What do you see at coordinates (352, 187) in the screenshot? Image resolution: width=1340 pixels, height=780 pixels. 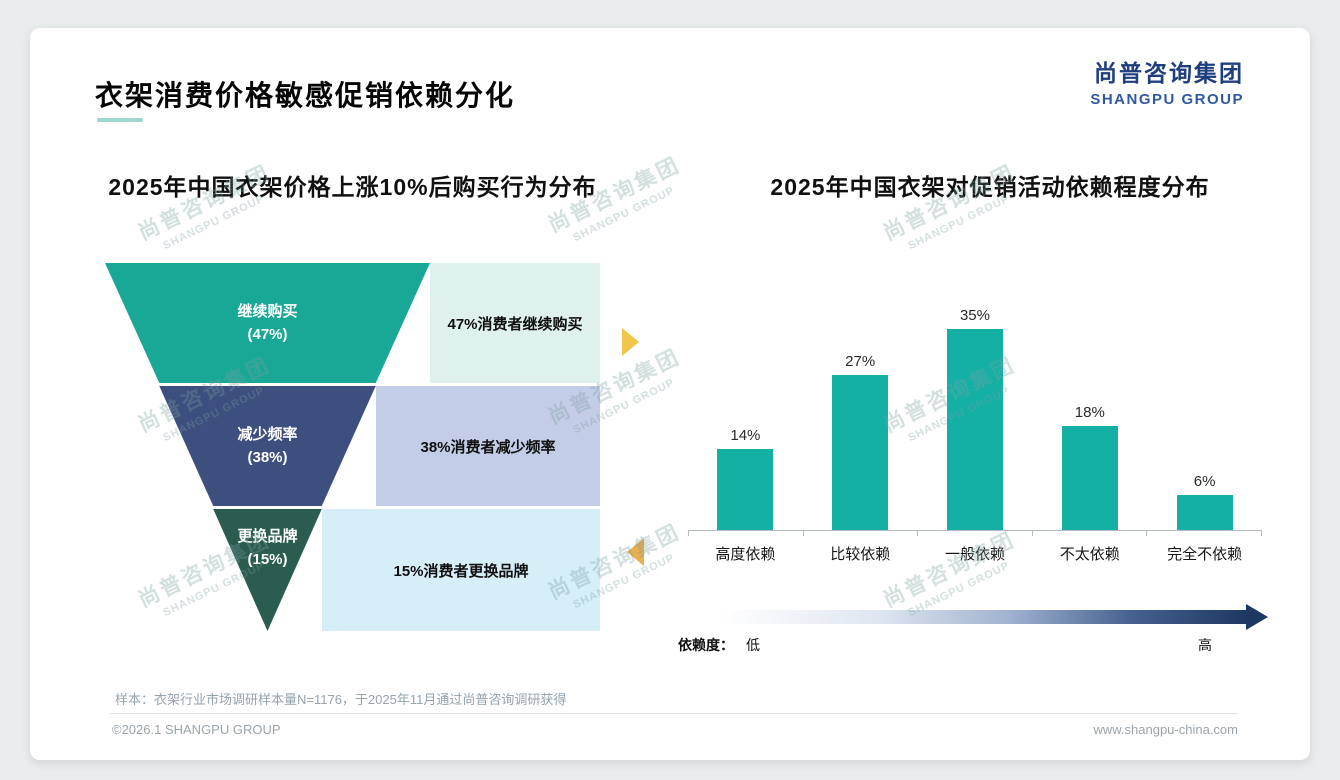 I see `funnel-chart-title: 2025年中国衣架价格上涨10%后购买行为分布` at bounding box center [352, 187].